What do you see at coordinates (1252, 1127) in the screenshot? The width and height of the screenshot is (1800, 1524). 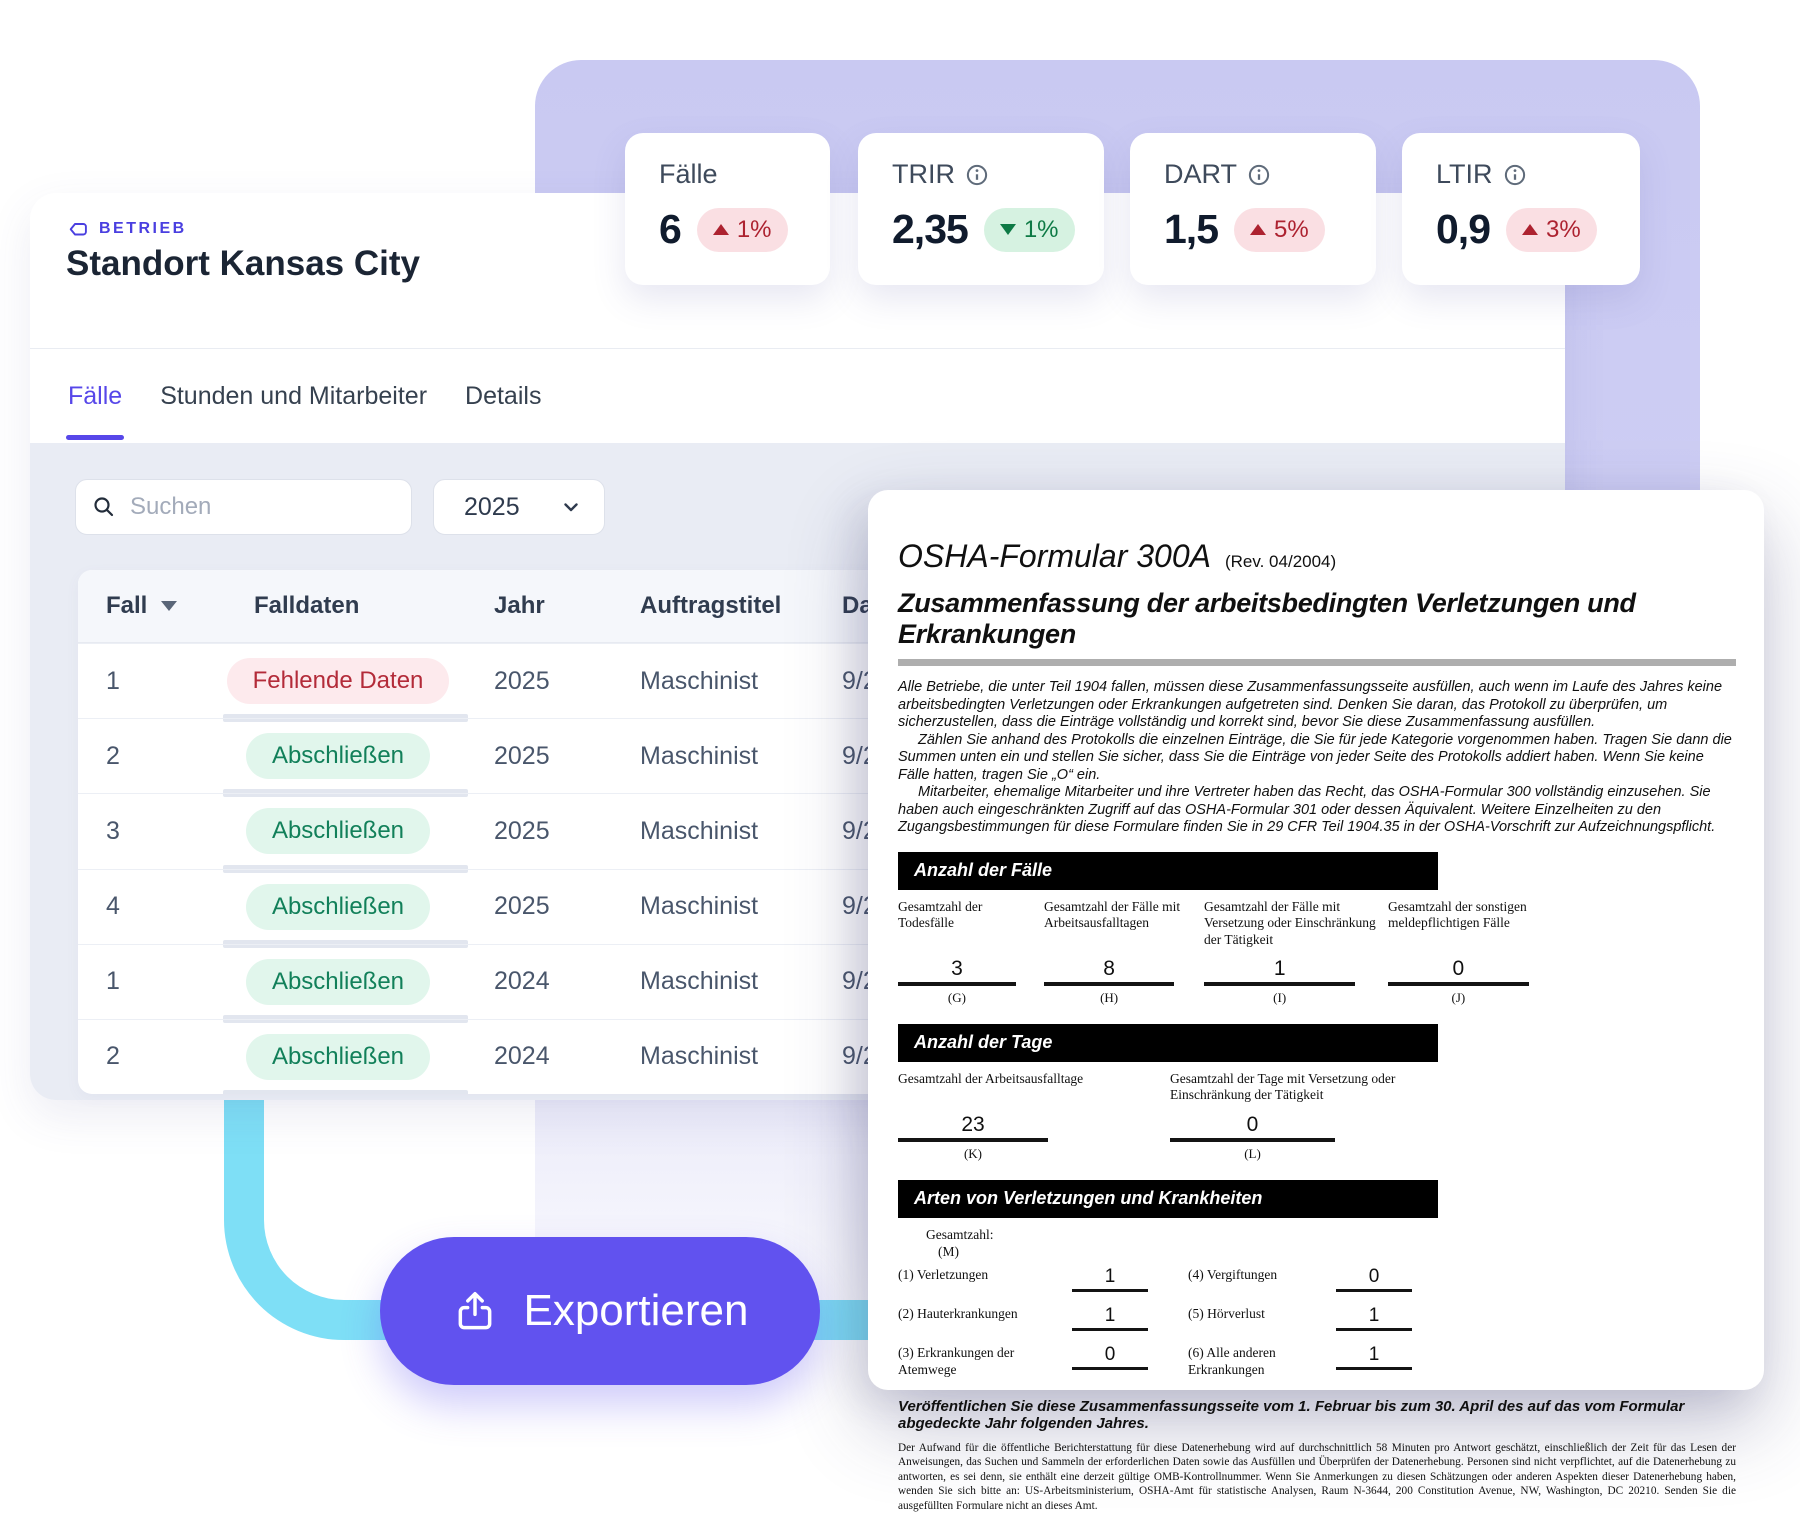 I see `field-value-L: 0` at bounding box center [1252, 1127].